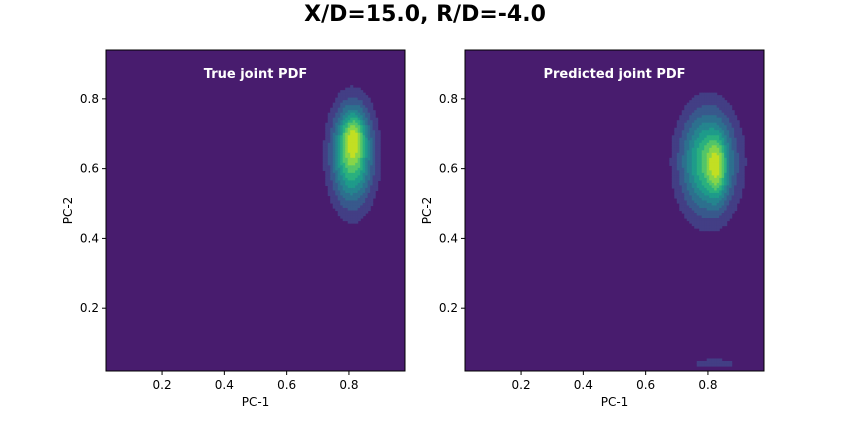  Describe the element at coordinates (89, 169) in the screenshot. I see `y-tick-label: 0.6` at that location.